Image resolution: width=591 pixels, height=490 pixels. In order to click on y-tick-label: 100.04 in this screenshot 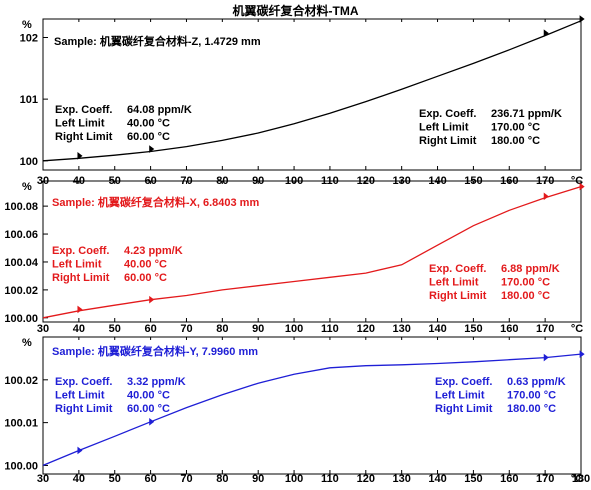, I will do `click(21, 263)`.